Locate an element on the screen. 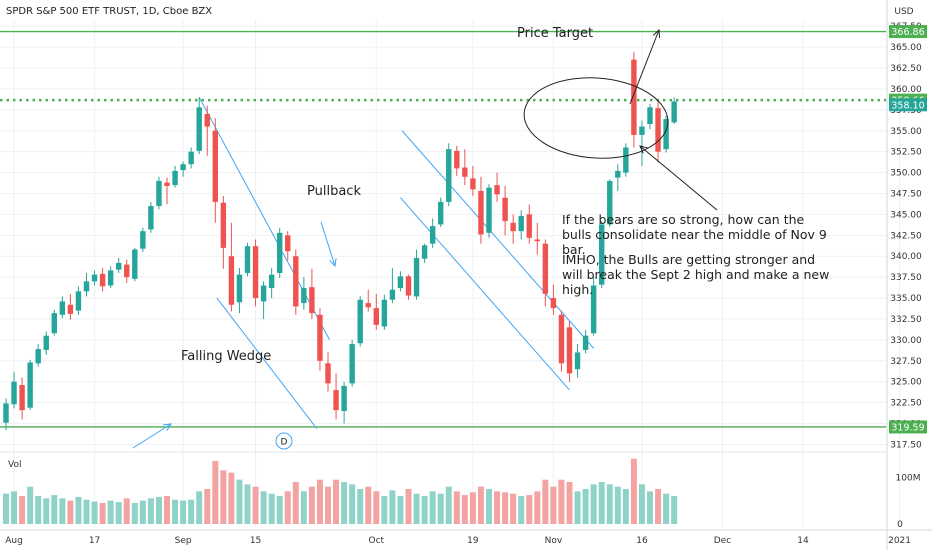  price-tick-label: 342.50 is located at coordinates (906, 236).